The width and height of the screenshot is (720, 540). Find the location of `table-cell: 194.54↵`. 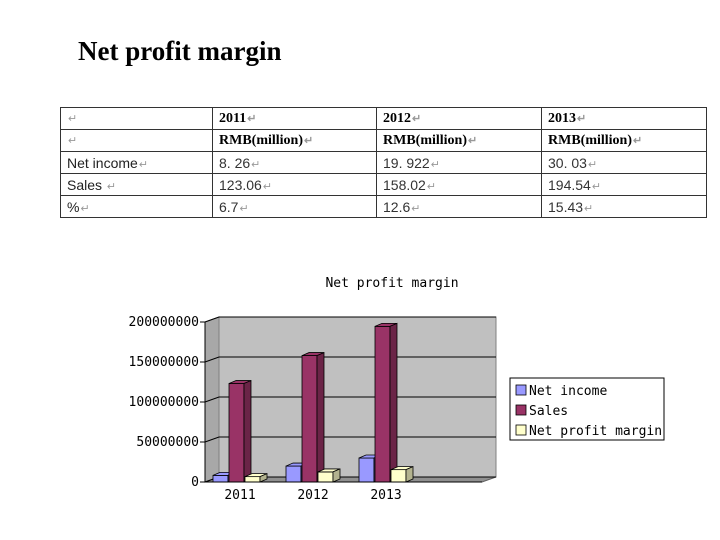

table-cell: 194.54↵ is located at coordinates (624, 184).